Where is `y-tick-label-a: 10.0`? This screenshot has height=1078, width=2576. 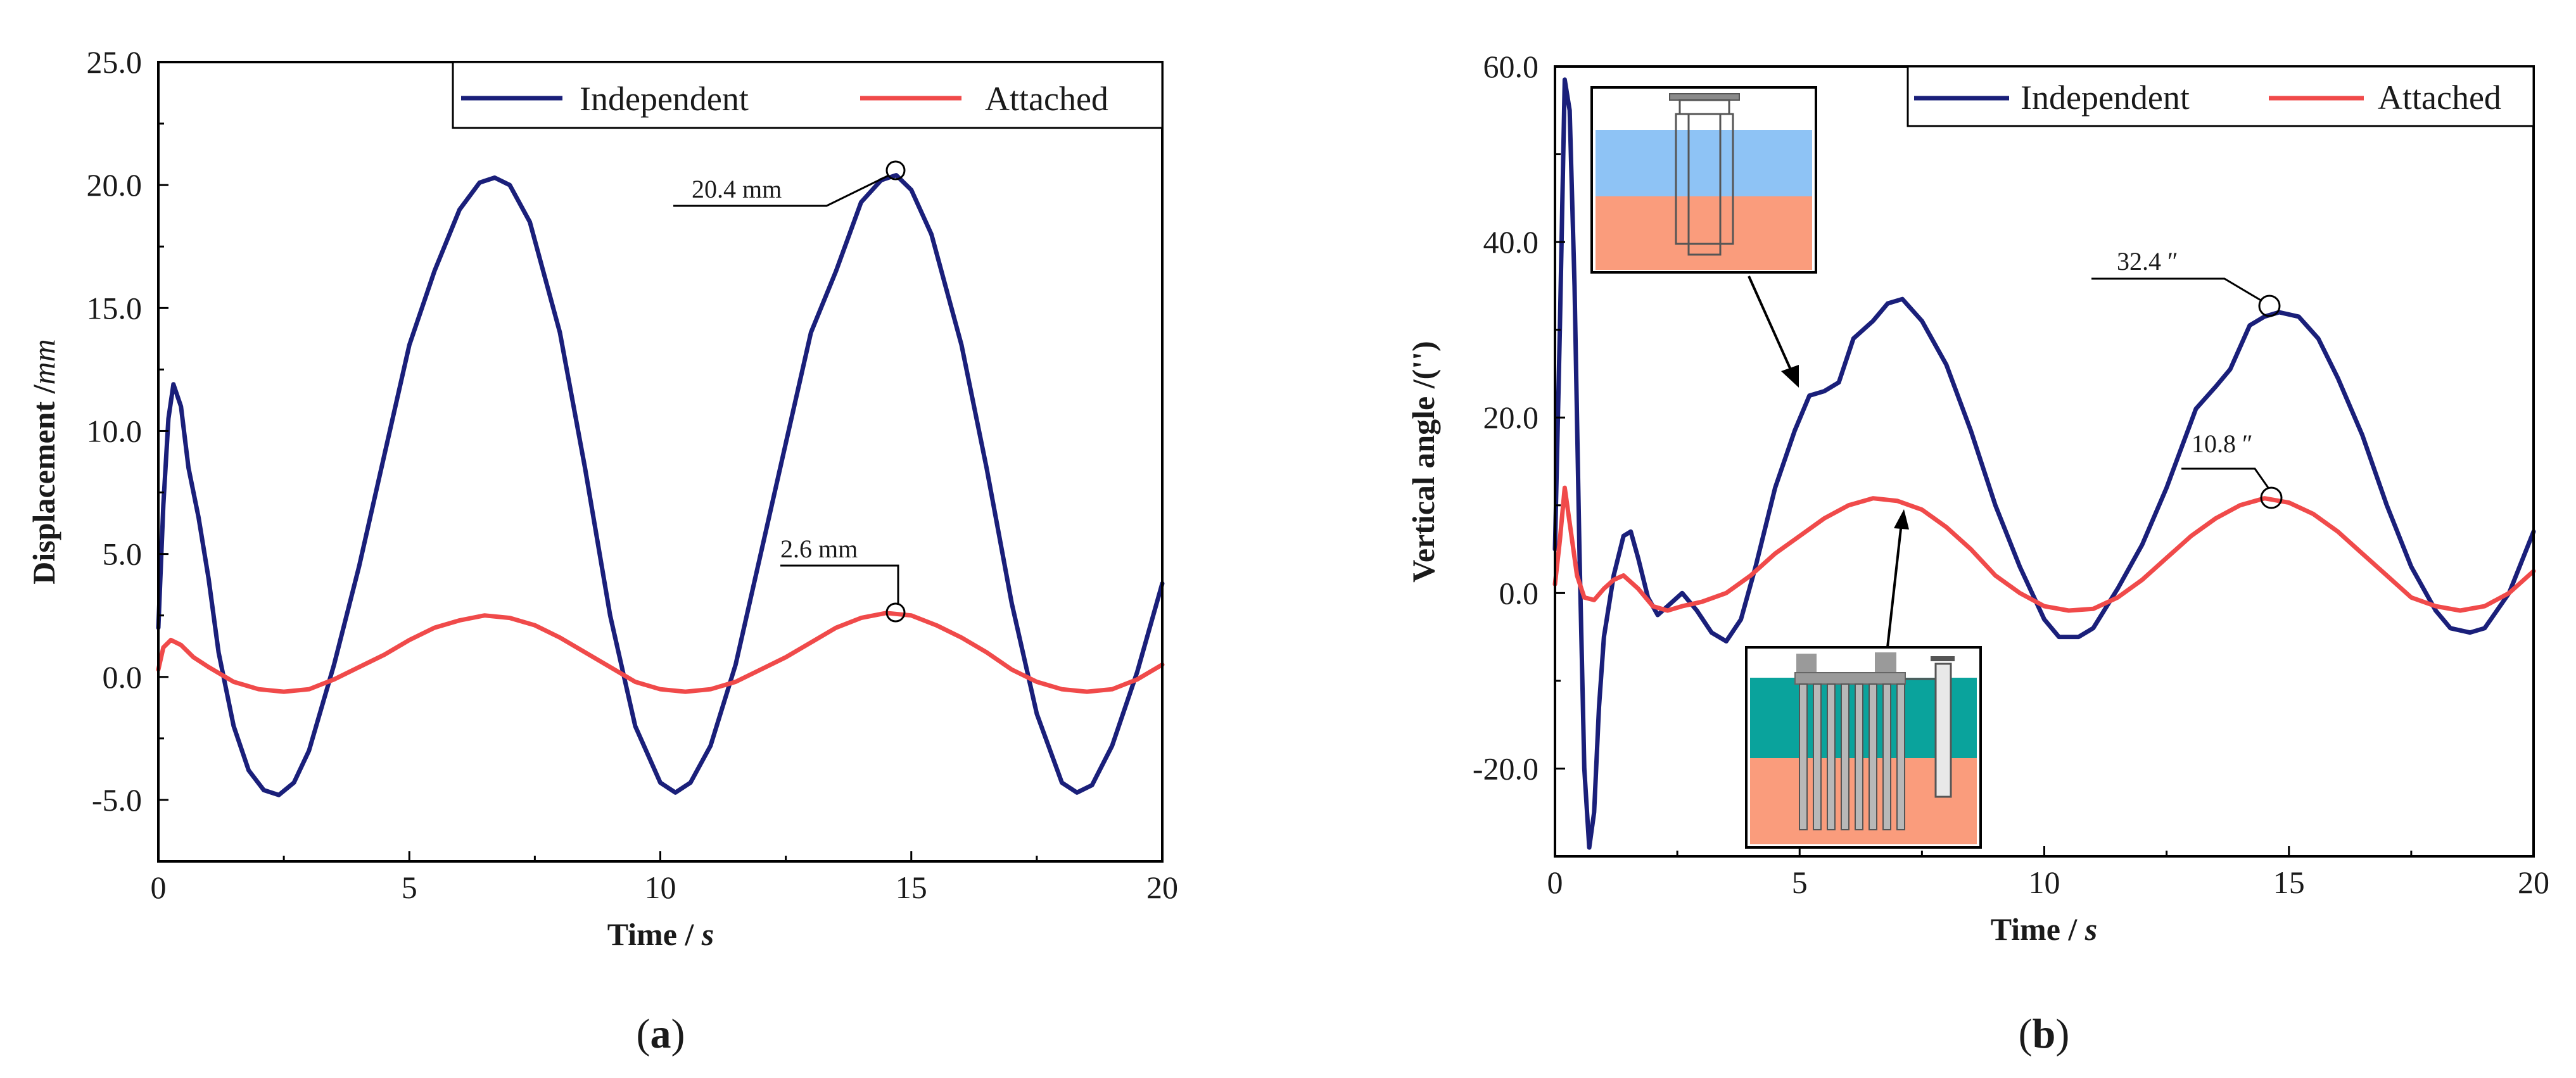 y-tick-label-a: 10.0 is located at coordinates (115, 430).